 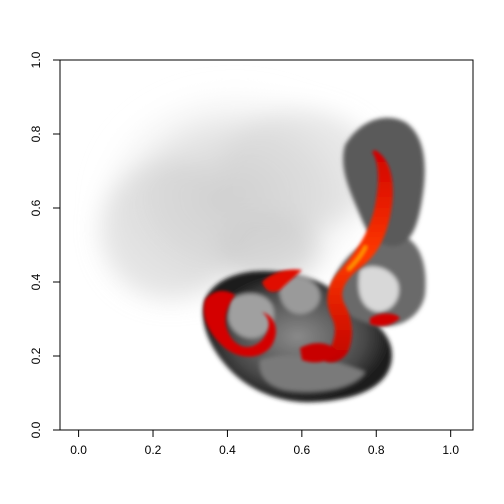 I want to click on y-tick-label: 0.8, so click(x=36, y=133).